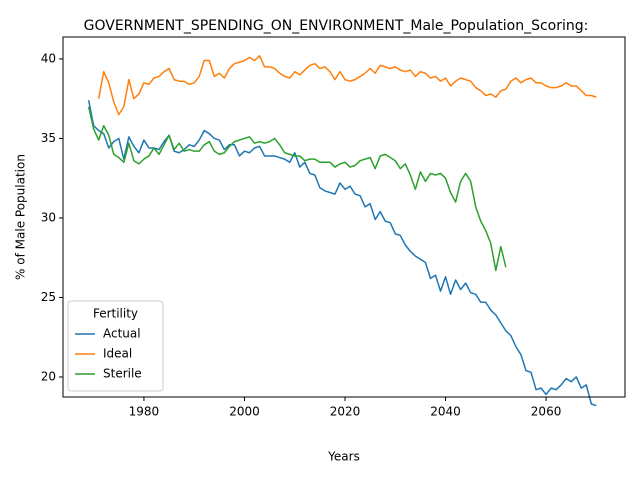 The height and width of the screenshot is (480, 640). I want to click on x-tick-label: 2040, so click(445, 412).